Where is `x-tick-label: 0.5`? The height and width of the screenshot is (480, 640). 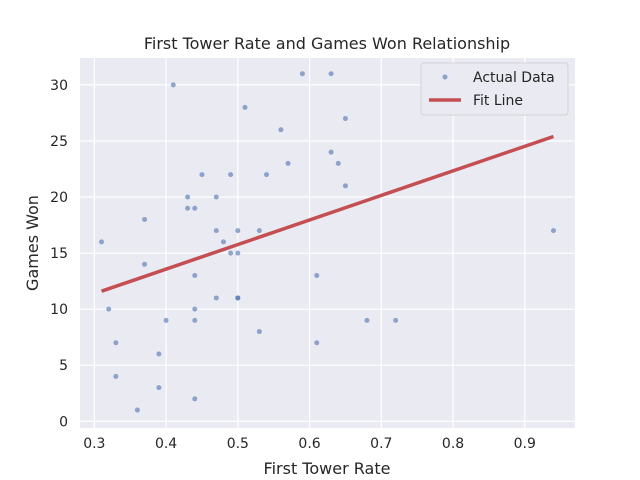
x-tick-label: 0.5 is located at coordinates (238, 444).